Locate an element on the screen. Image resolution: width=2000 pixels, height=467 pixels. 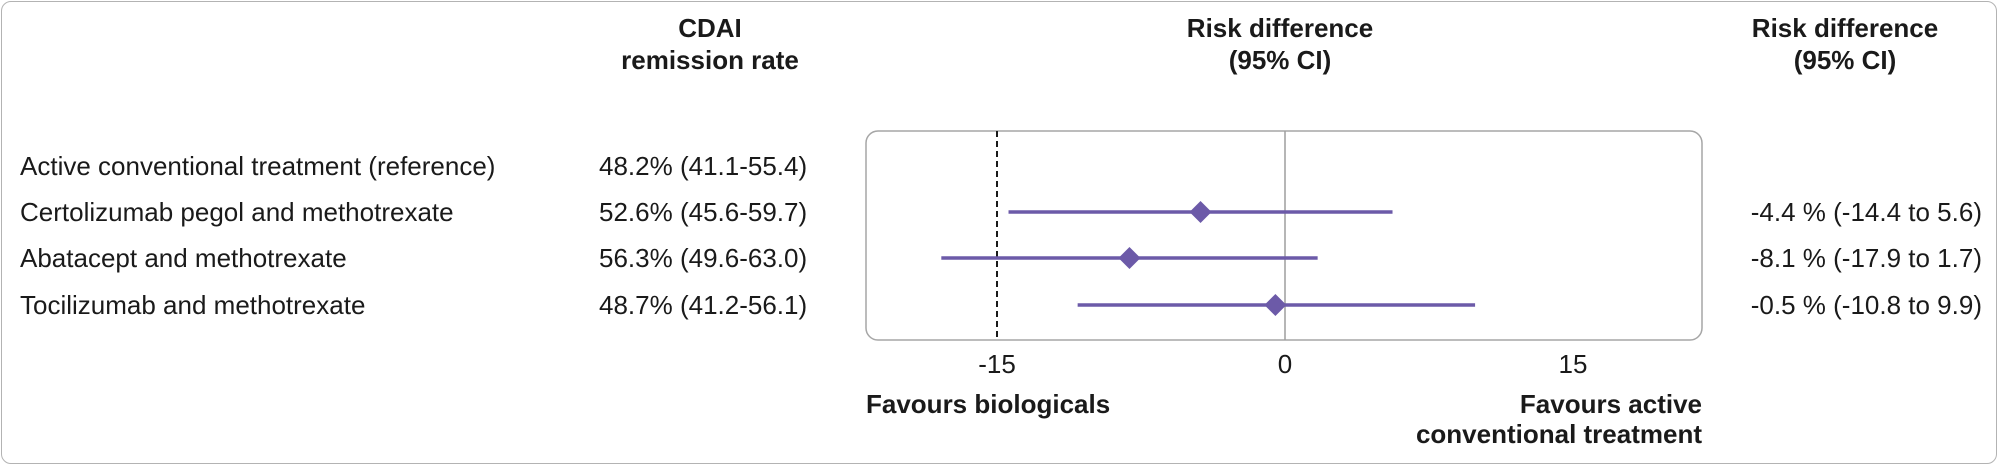
x-tick-label: 15 is located at coordinates (1573, 364).